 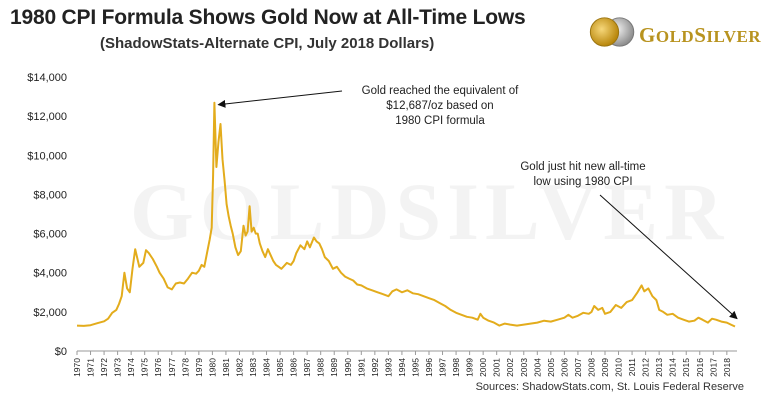 What do you see at coordinates (375, 367) in the screenshot?
I see `x-tick-label: 1992` at bounding box center [375, 367].